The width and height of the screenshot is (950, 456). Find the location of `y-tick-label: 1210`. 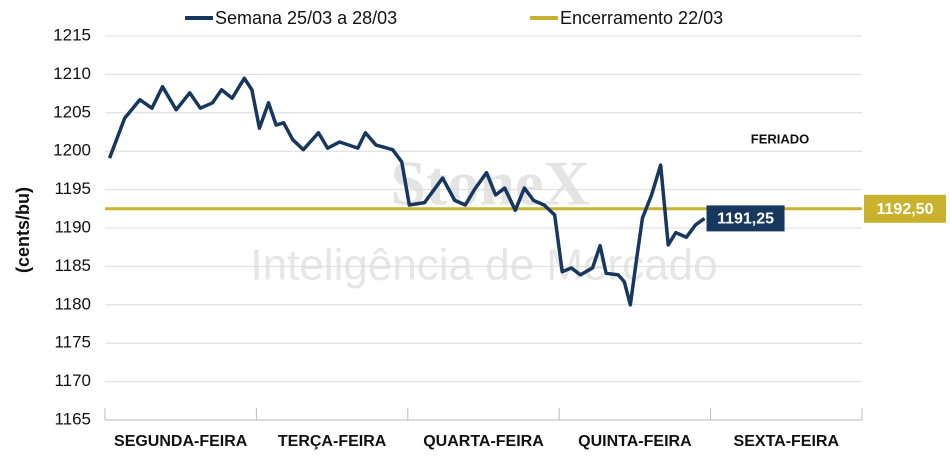

y-tick-label: 1210 is located at coordinates (72, 73).